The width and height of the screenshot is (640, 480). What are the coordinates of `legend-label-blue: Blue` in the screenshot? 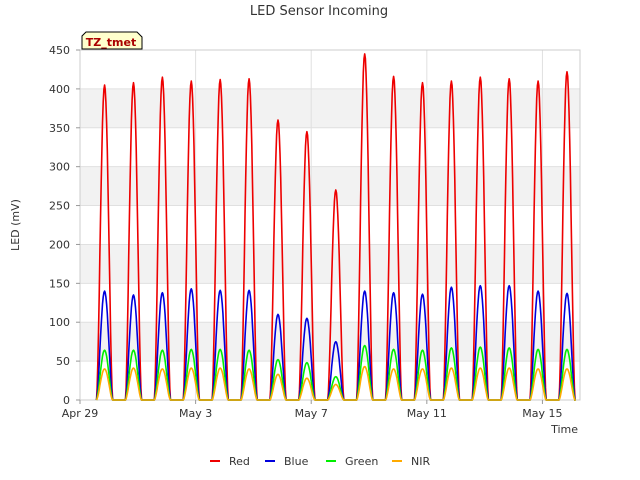 It's located at (296, 461).